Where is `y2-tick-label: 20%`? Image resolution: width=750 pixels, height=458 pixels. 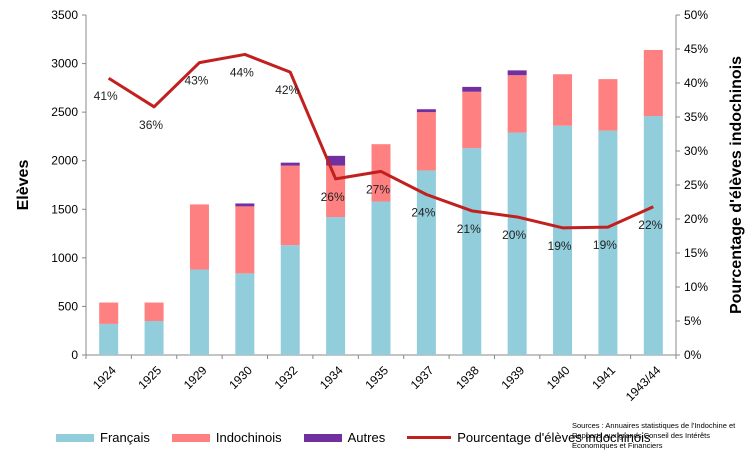
y2-tick-label: 20% is located at coordinates (696, 219).